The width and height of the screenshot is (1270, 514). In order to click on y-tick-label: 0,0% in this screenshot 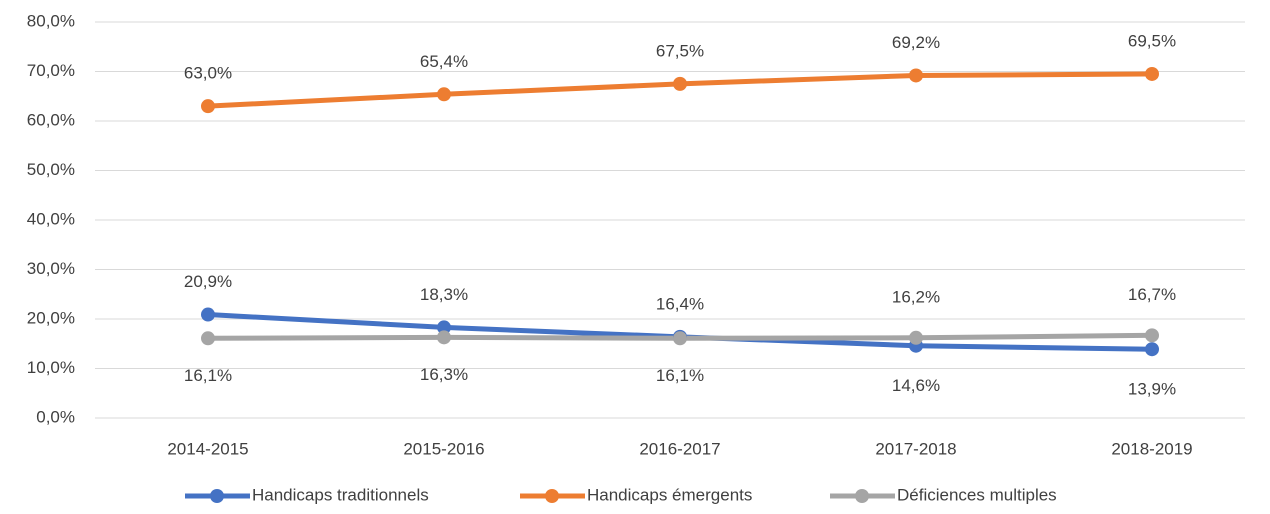, I will do `click(55, 416)`.